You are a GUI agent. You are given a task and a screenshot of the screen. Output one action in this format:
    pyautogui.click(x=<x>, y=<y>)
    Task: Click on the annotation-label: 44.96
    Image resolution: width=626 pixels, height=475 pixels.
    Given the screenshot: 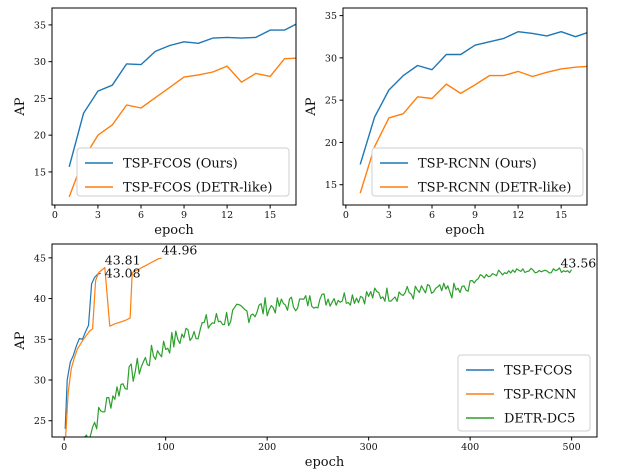 What is the action you would take?
    pyautogui.click(x=180, y=250)
    